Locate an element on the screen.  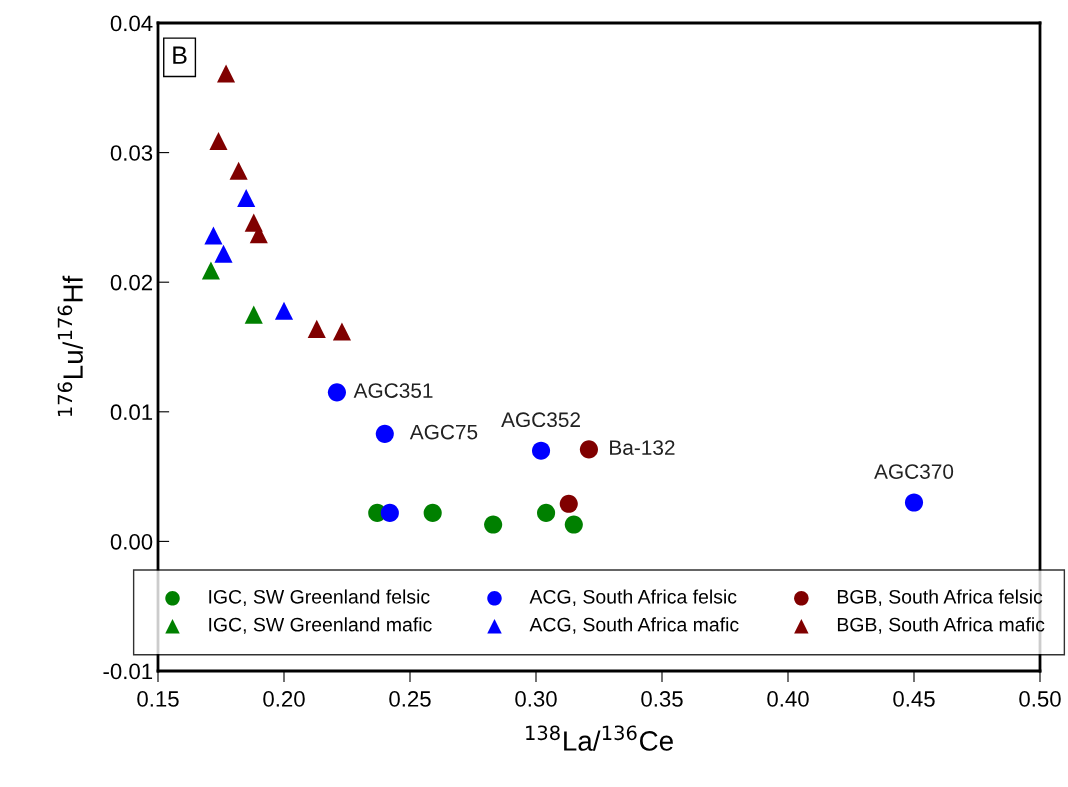
x-axis-title: $^{138}$La/$^{136}$Ce is located at coordinates (599, 738).